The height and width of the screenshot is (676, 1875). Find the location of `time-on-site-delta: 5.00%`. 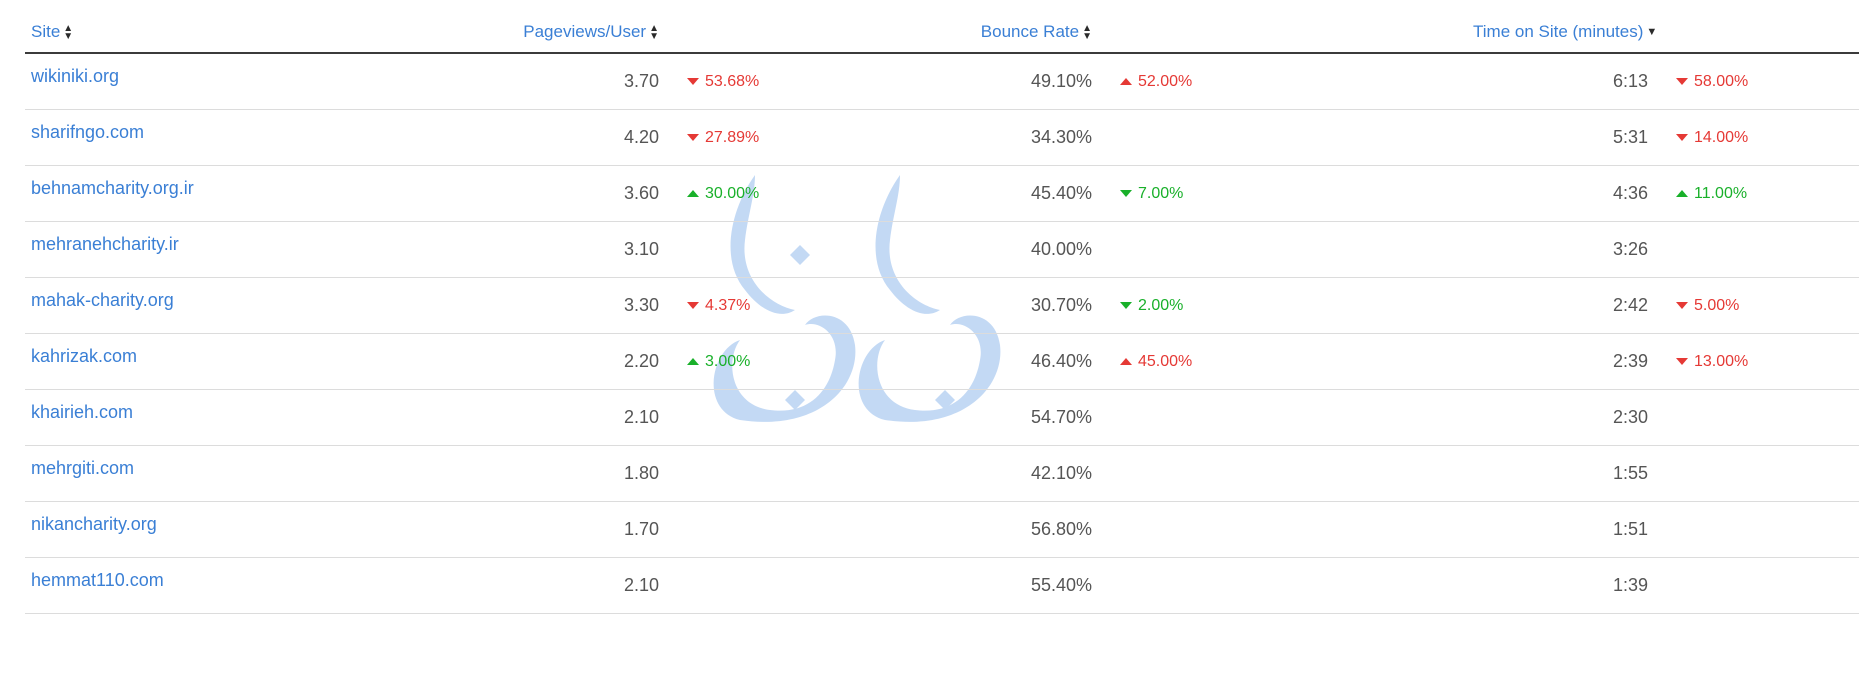

time-on-site-delta: 5.00% is located at coordinates (1756, 305).